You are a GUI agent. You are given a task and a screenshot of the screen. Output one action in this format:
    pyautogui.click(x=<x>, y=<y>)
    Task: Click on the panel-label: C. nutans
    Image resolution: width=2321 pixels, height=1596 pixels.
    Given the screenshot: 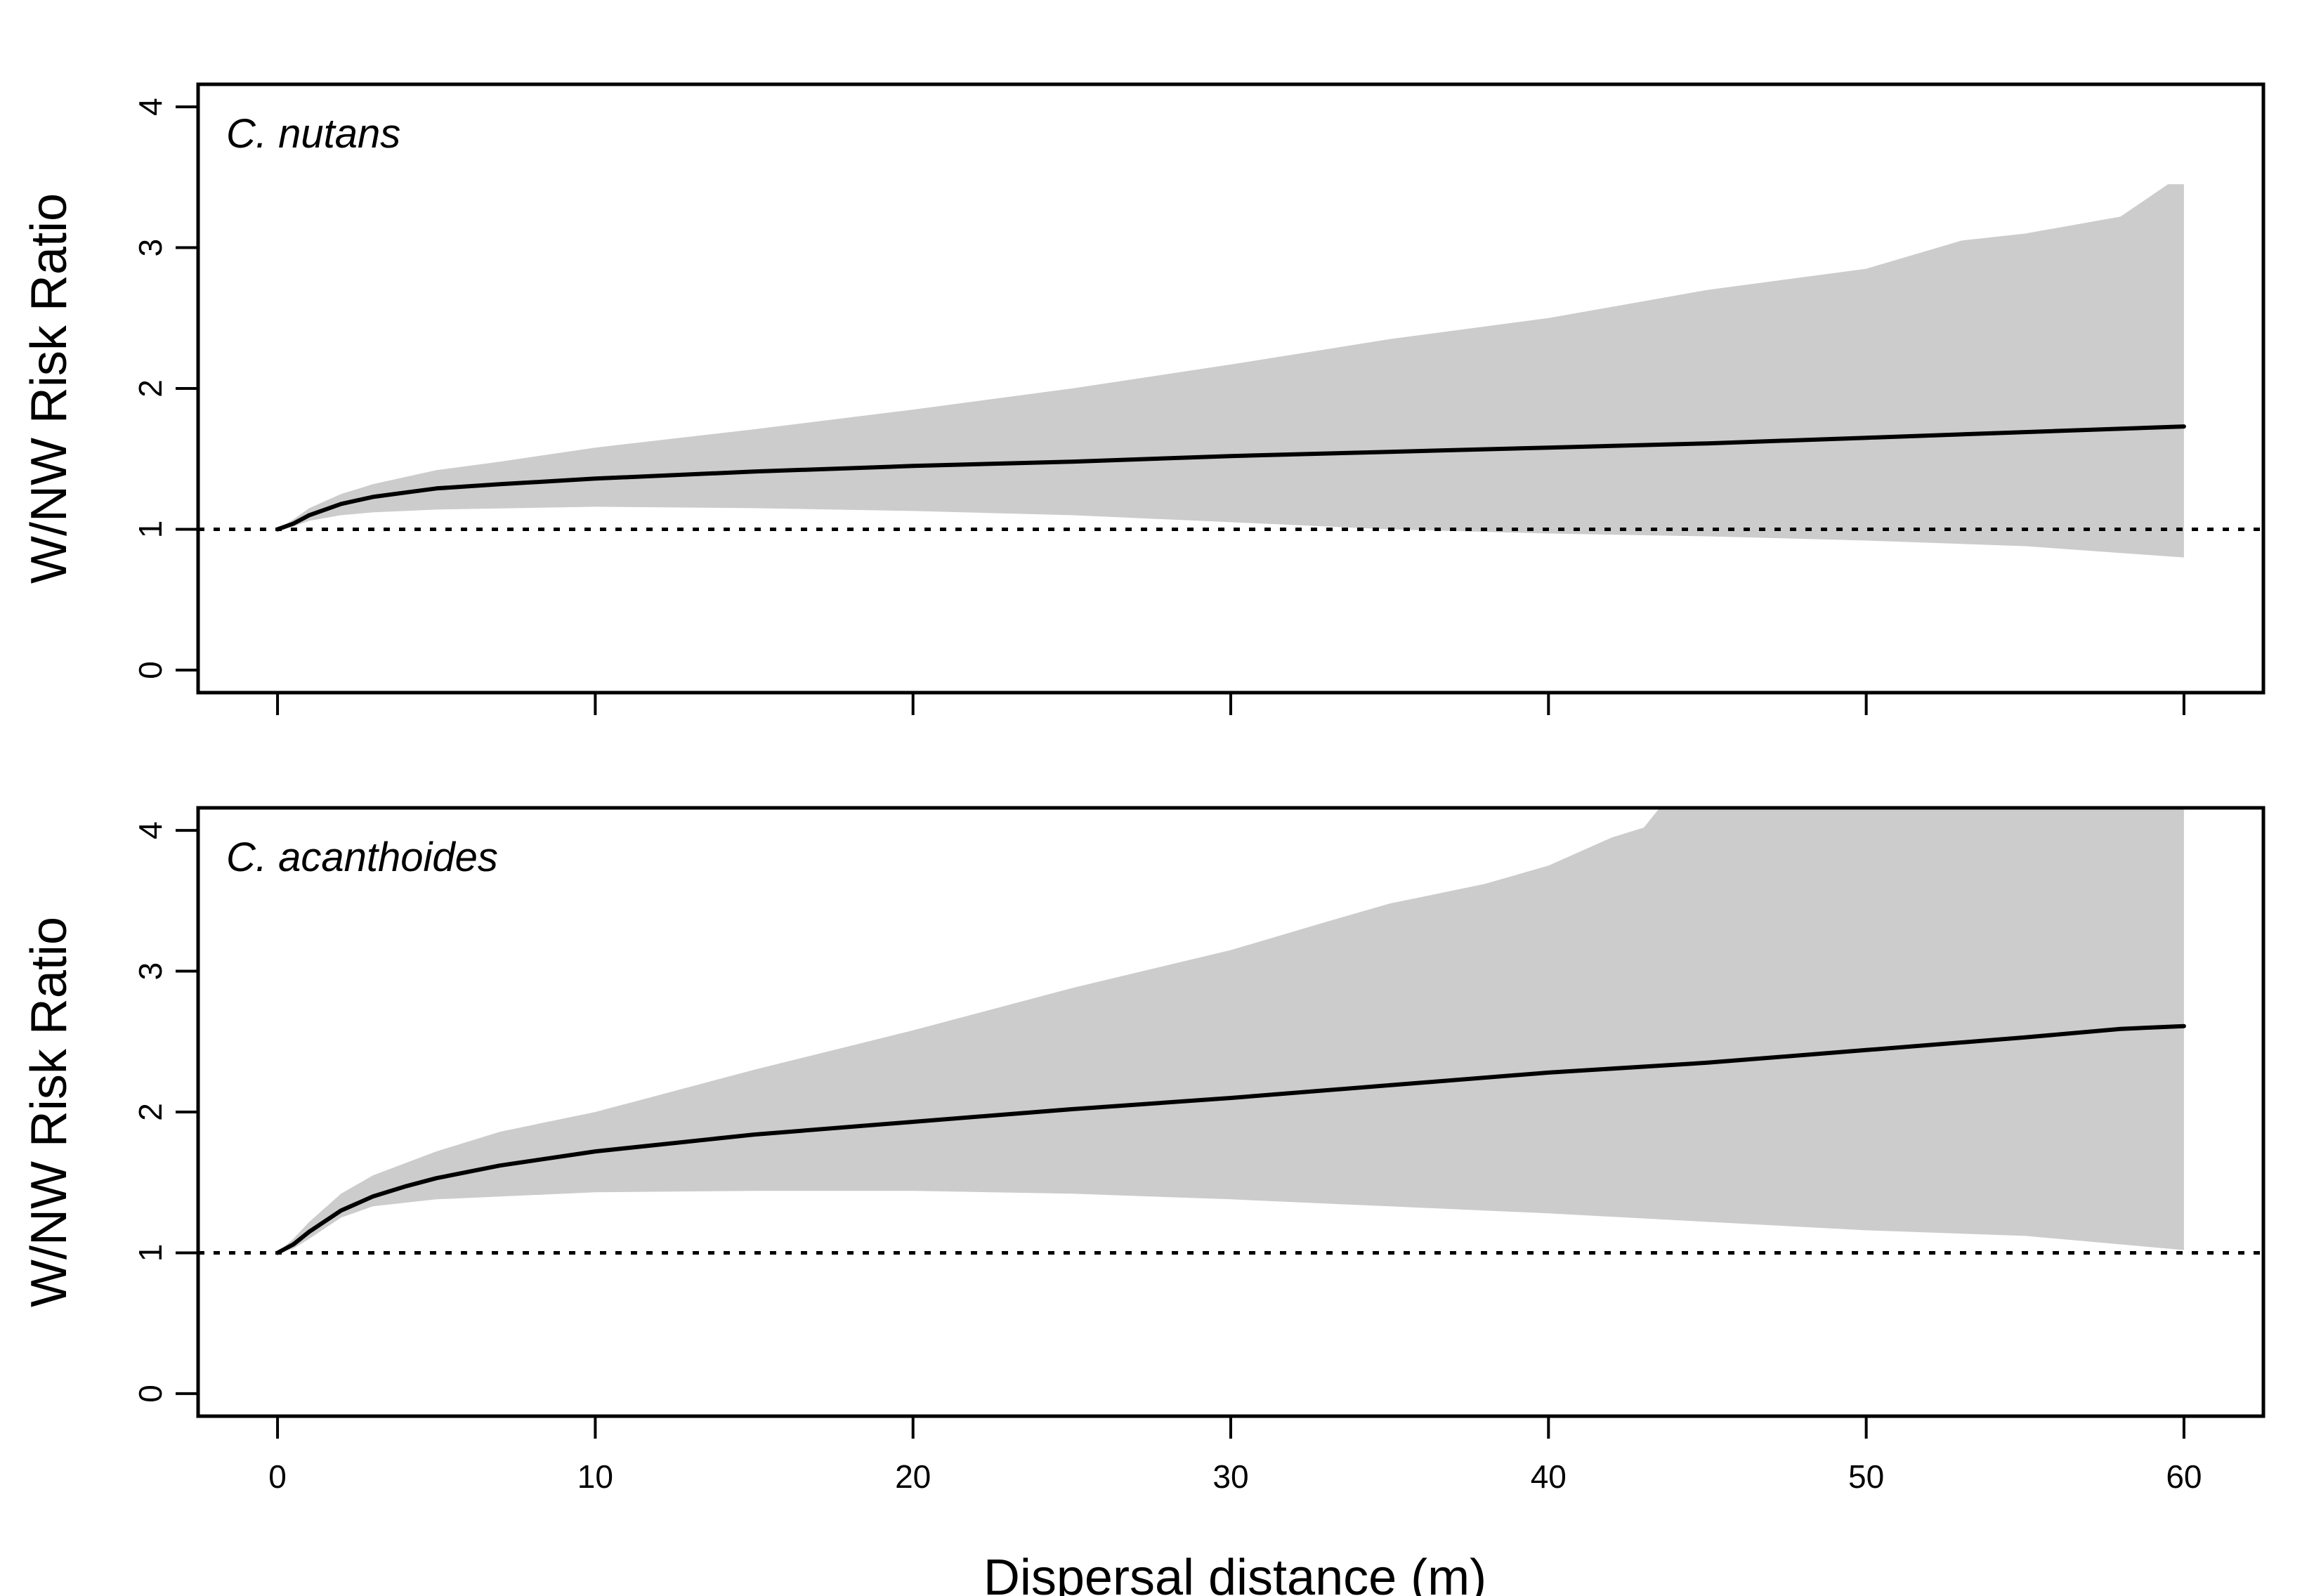 What is the action you would take?
    pyautogui.click(x=313, y=134)
    